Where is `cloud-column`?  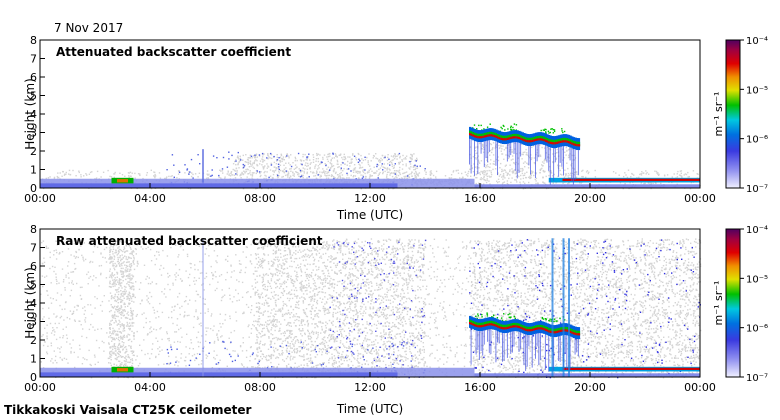
cloud-column is located at coordinates (572, 142).